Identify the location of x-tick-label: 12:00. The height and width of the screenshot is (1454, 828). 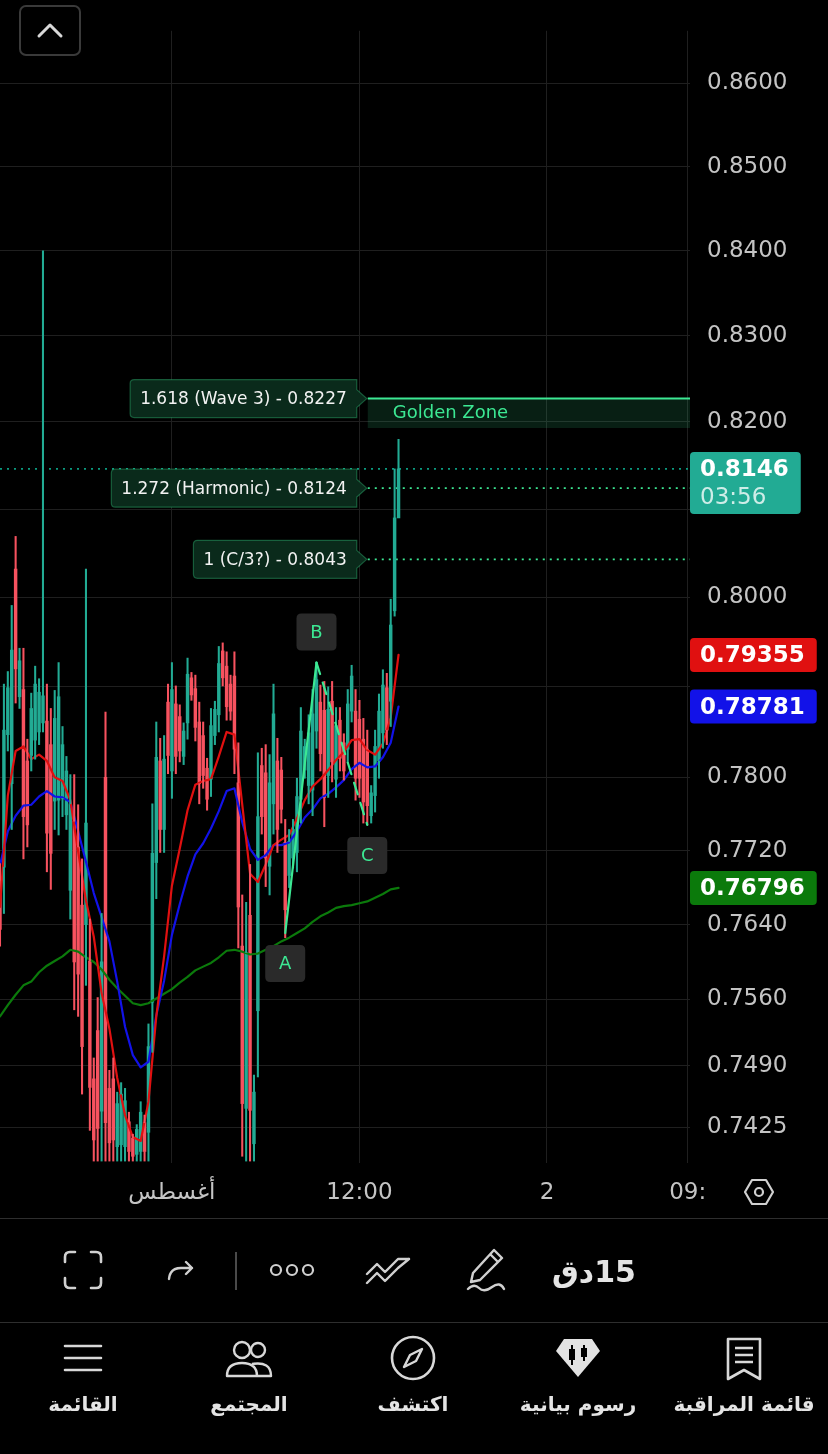
(359, 1190).